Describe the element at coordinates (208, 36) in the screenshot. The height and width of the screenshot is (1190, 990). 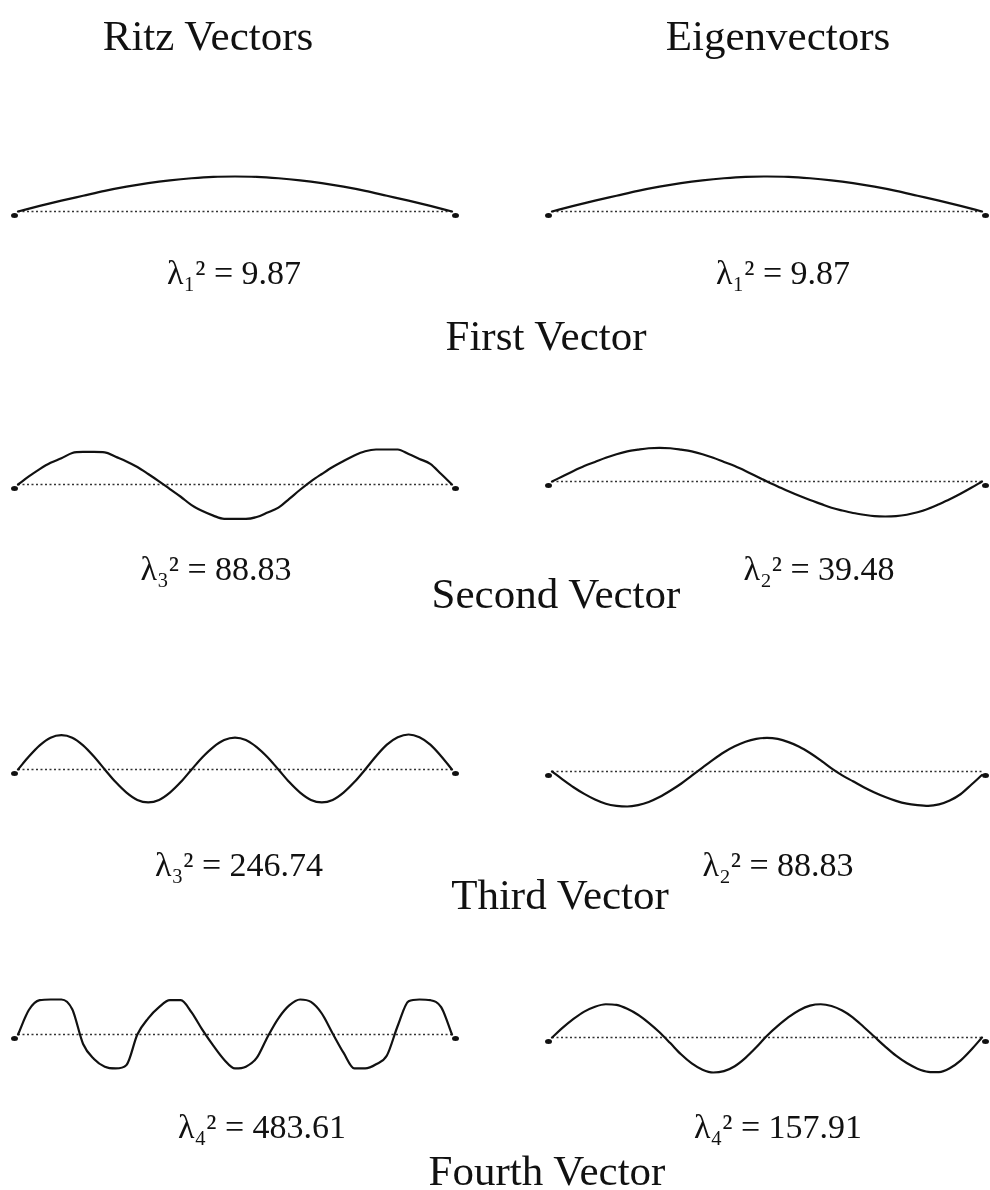
I see `chart-title: Ritz Vectors` at that location.